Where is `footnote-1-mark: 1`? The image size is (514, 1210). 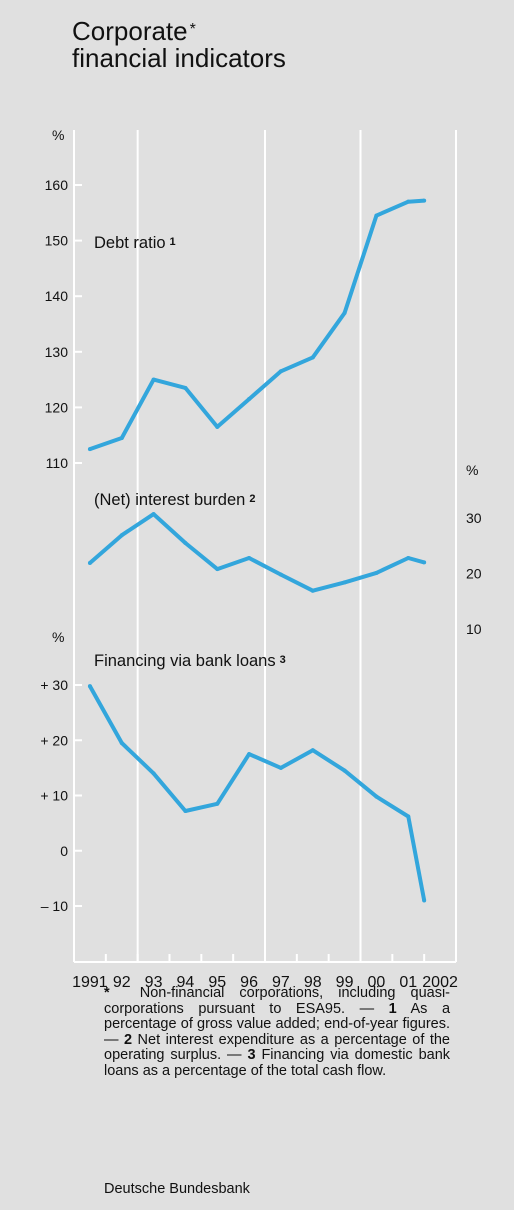 footnote-1-mark: 1 is located at coordinates (392, 1008).